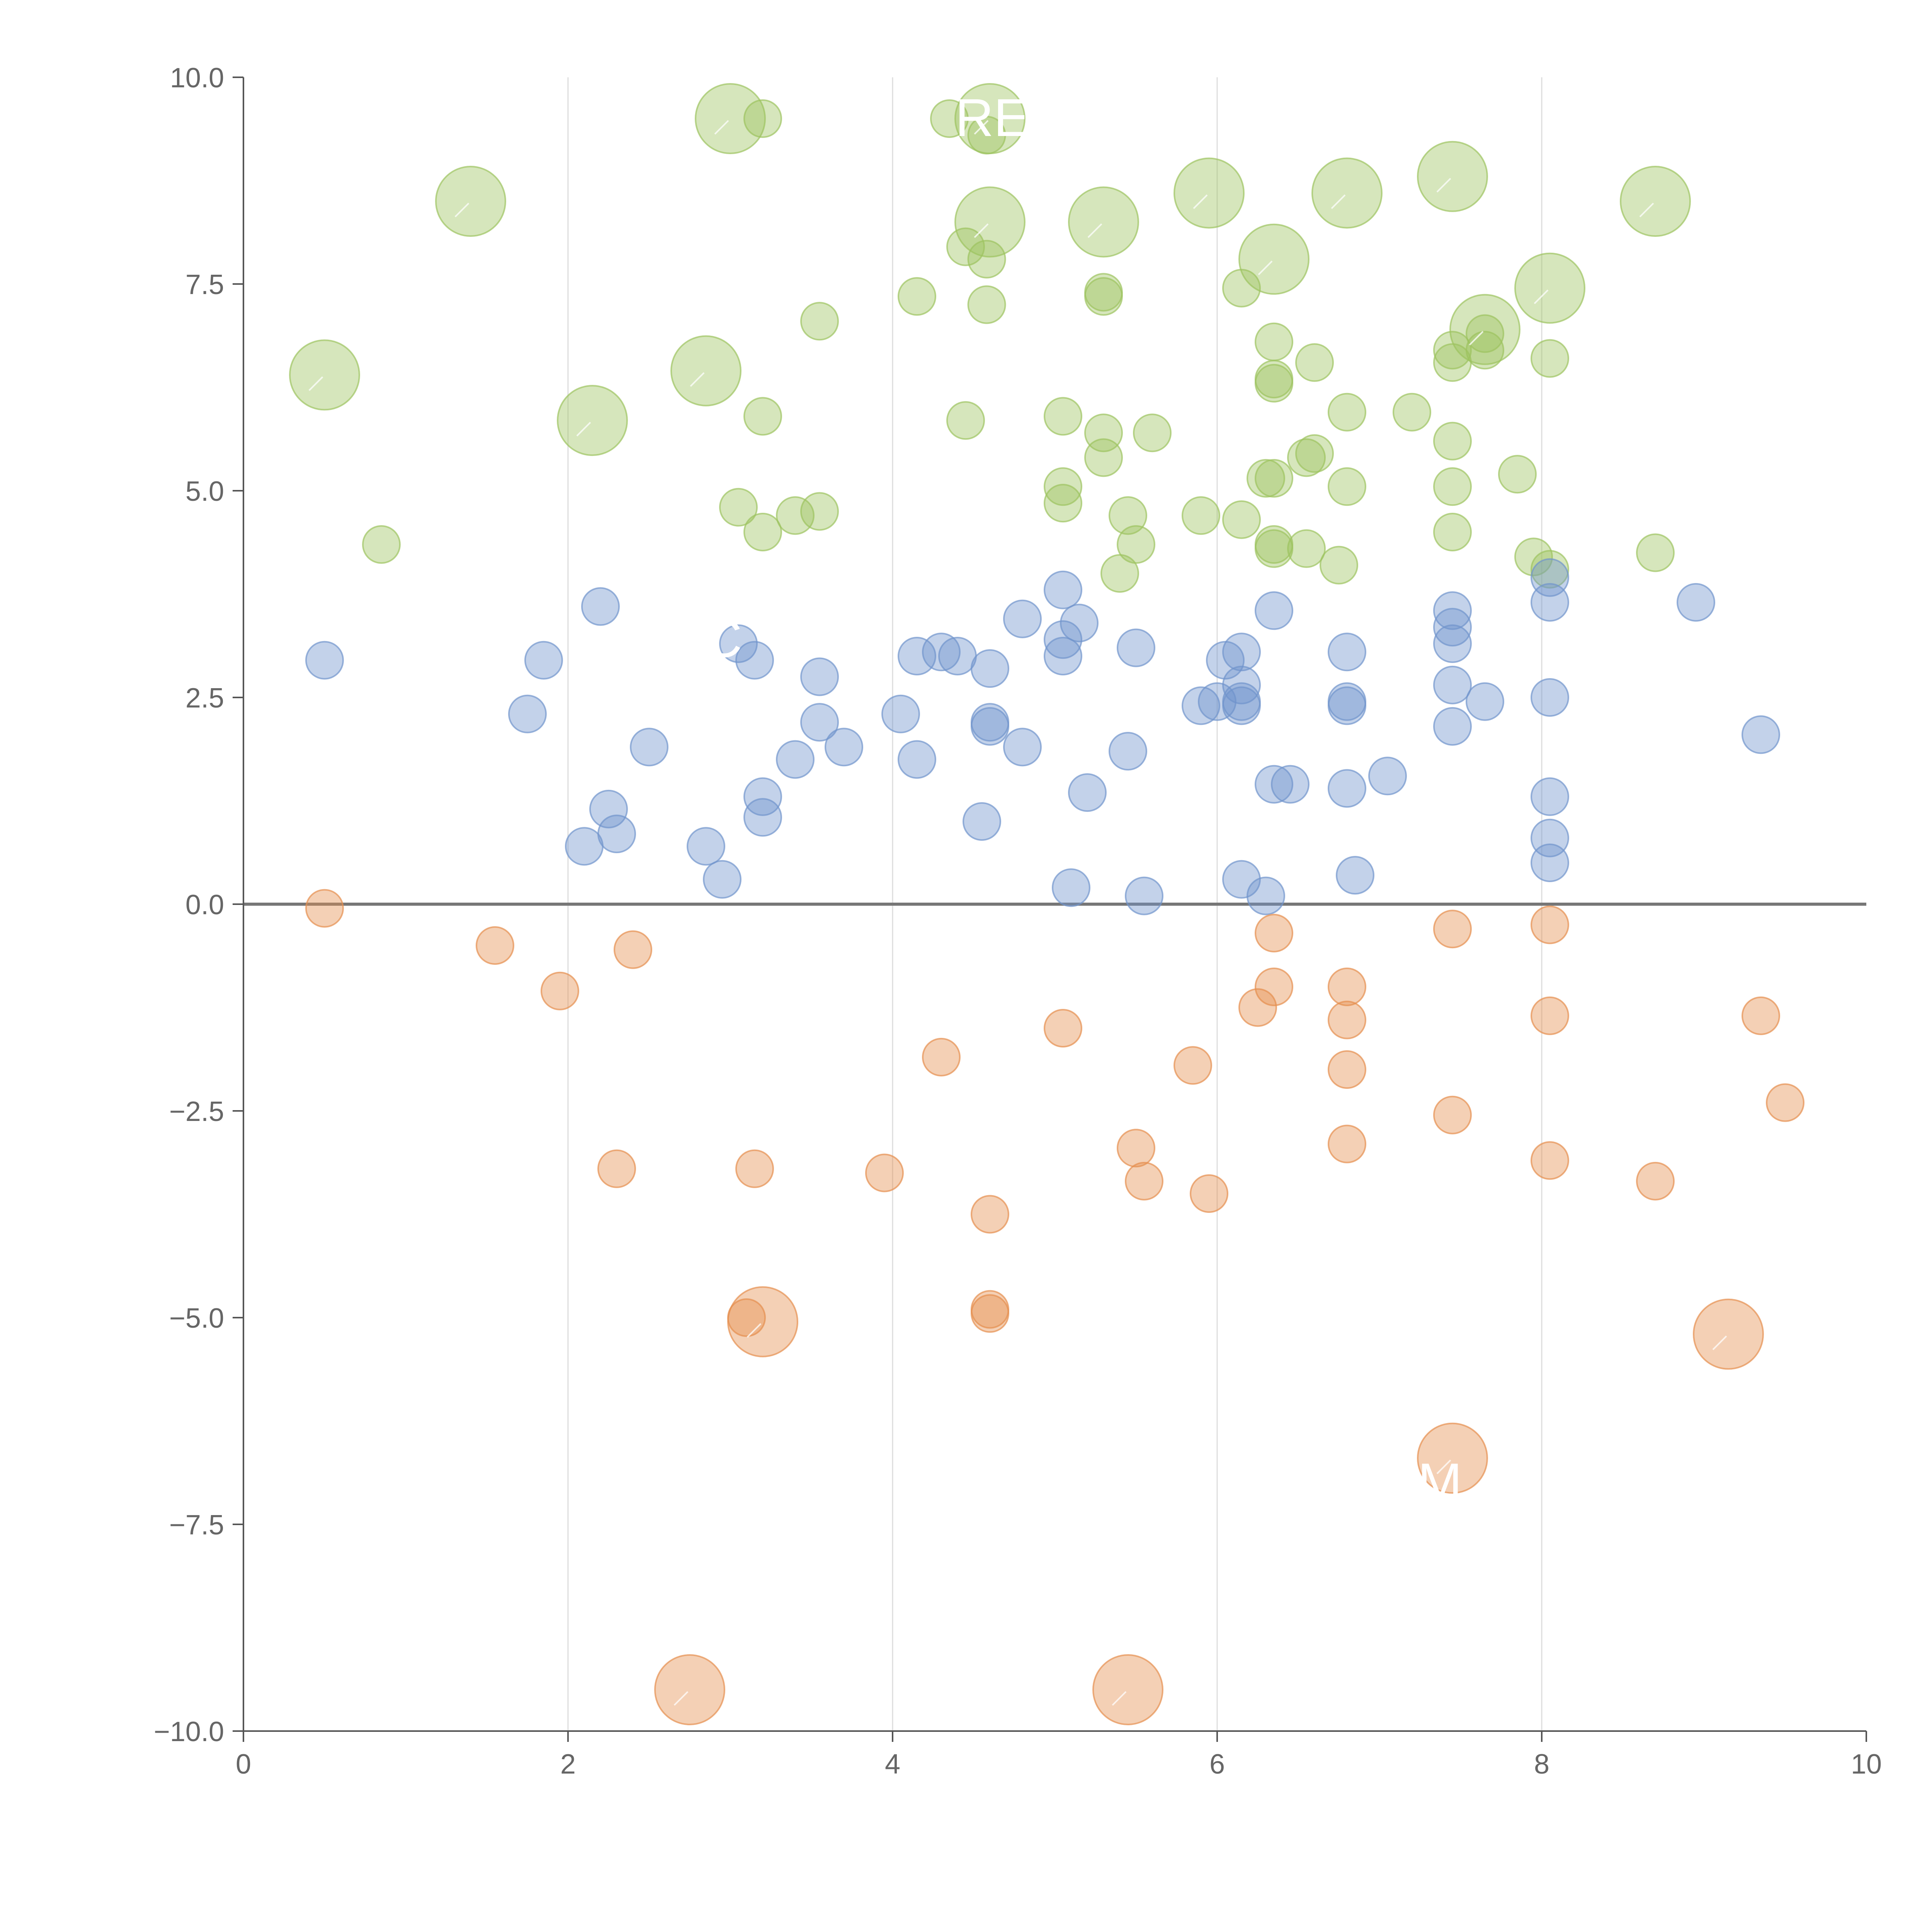 This screenshot has width=1932, height=1932. What do you see at coordinates (205, 492) in the screenshot?
I see `y-tick-label: 5.0` at bounding box center [205, 492].